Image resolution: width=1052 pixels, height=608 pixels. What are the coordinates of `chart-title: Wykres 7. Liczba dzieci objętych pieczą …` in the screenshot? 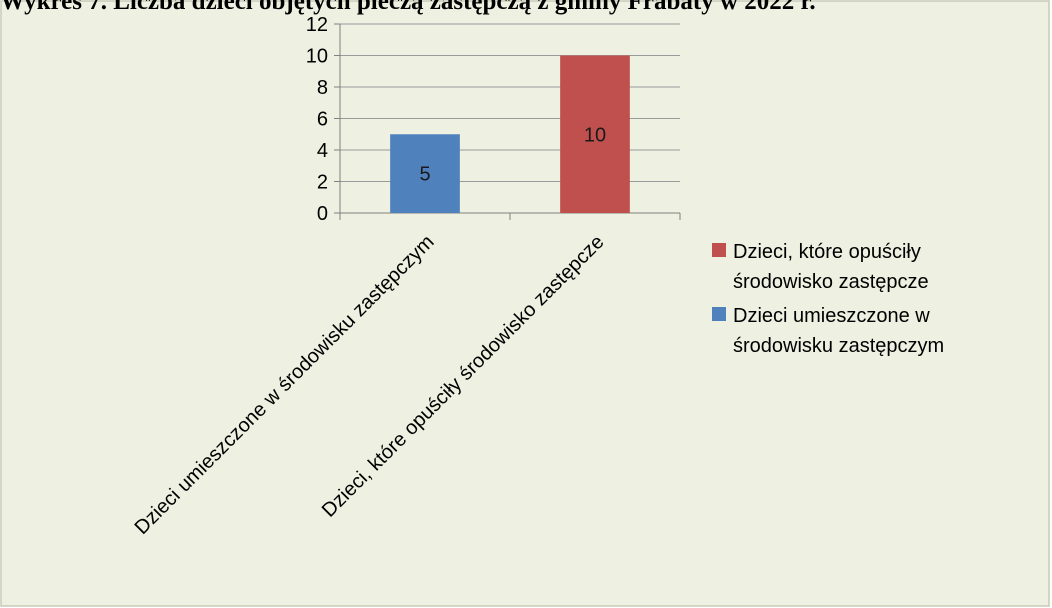 It's located at (408, 7).